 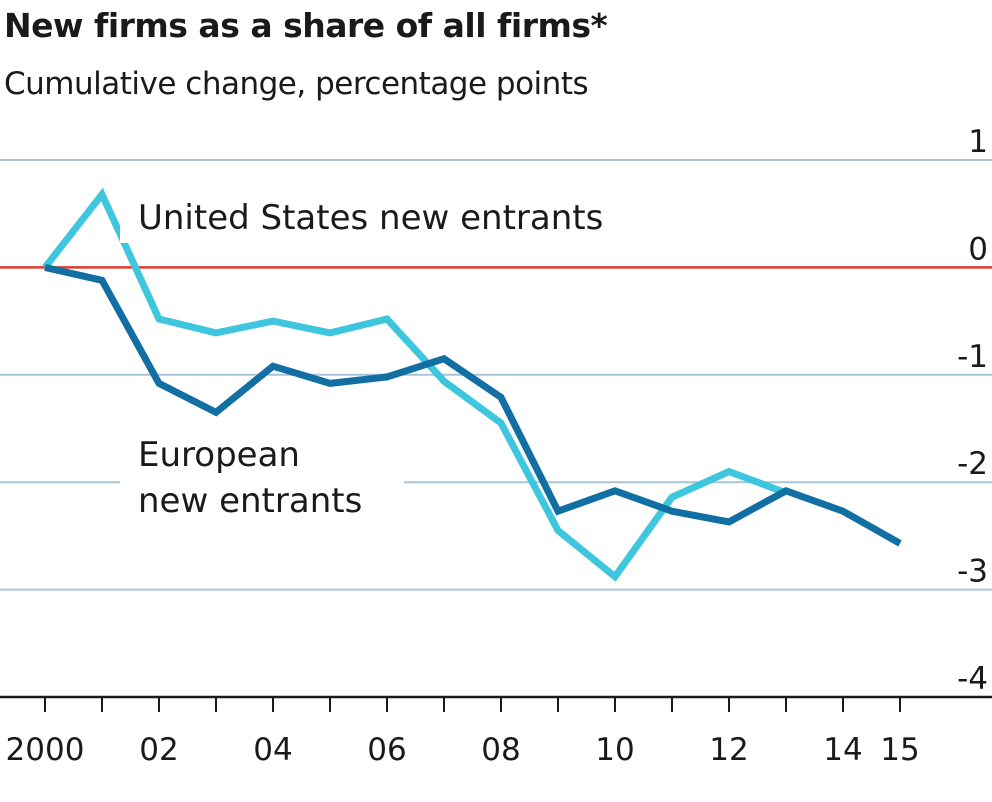 I want to click on x-tick-label: 02, so click(x=158, y=750).